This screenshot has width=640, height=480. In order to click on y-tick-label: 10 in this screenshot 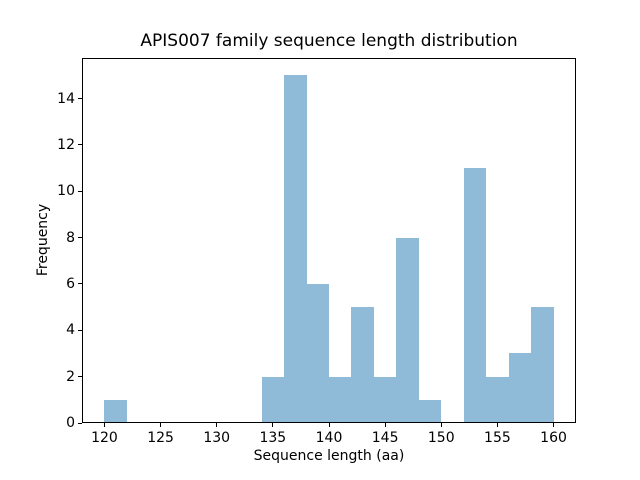, I will do `click(66, 191)`.